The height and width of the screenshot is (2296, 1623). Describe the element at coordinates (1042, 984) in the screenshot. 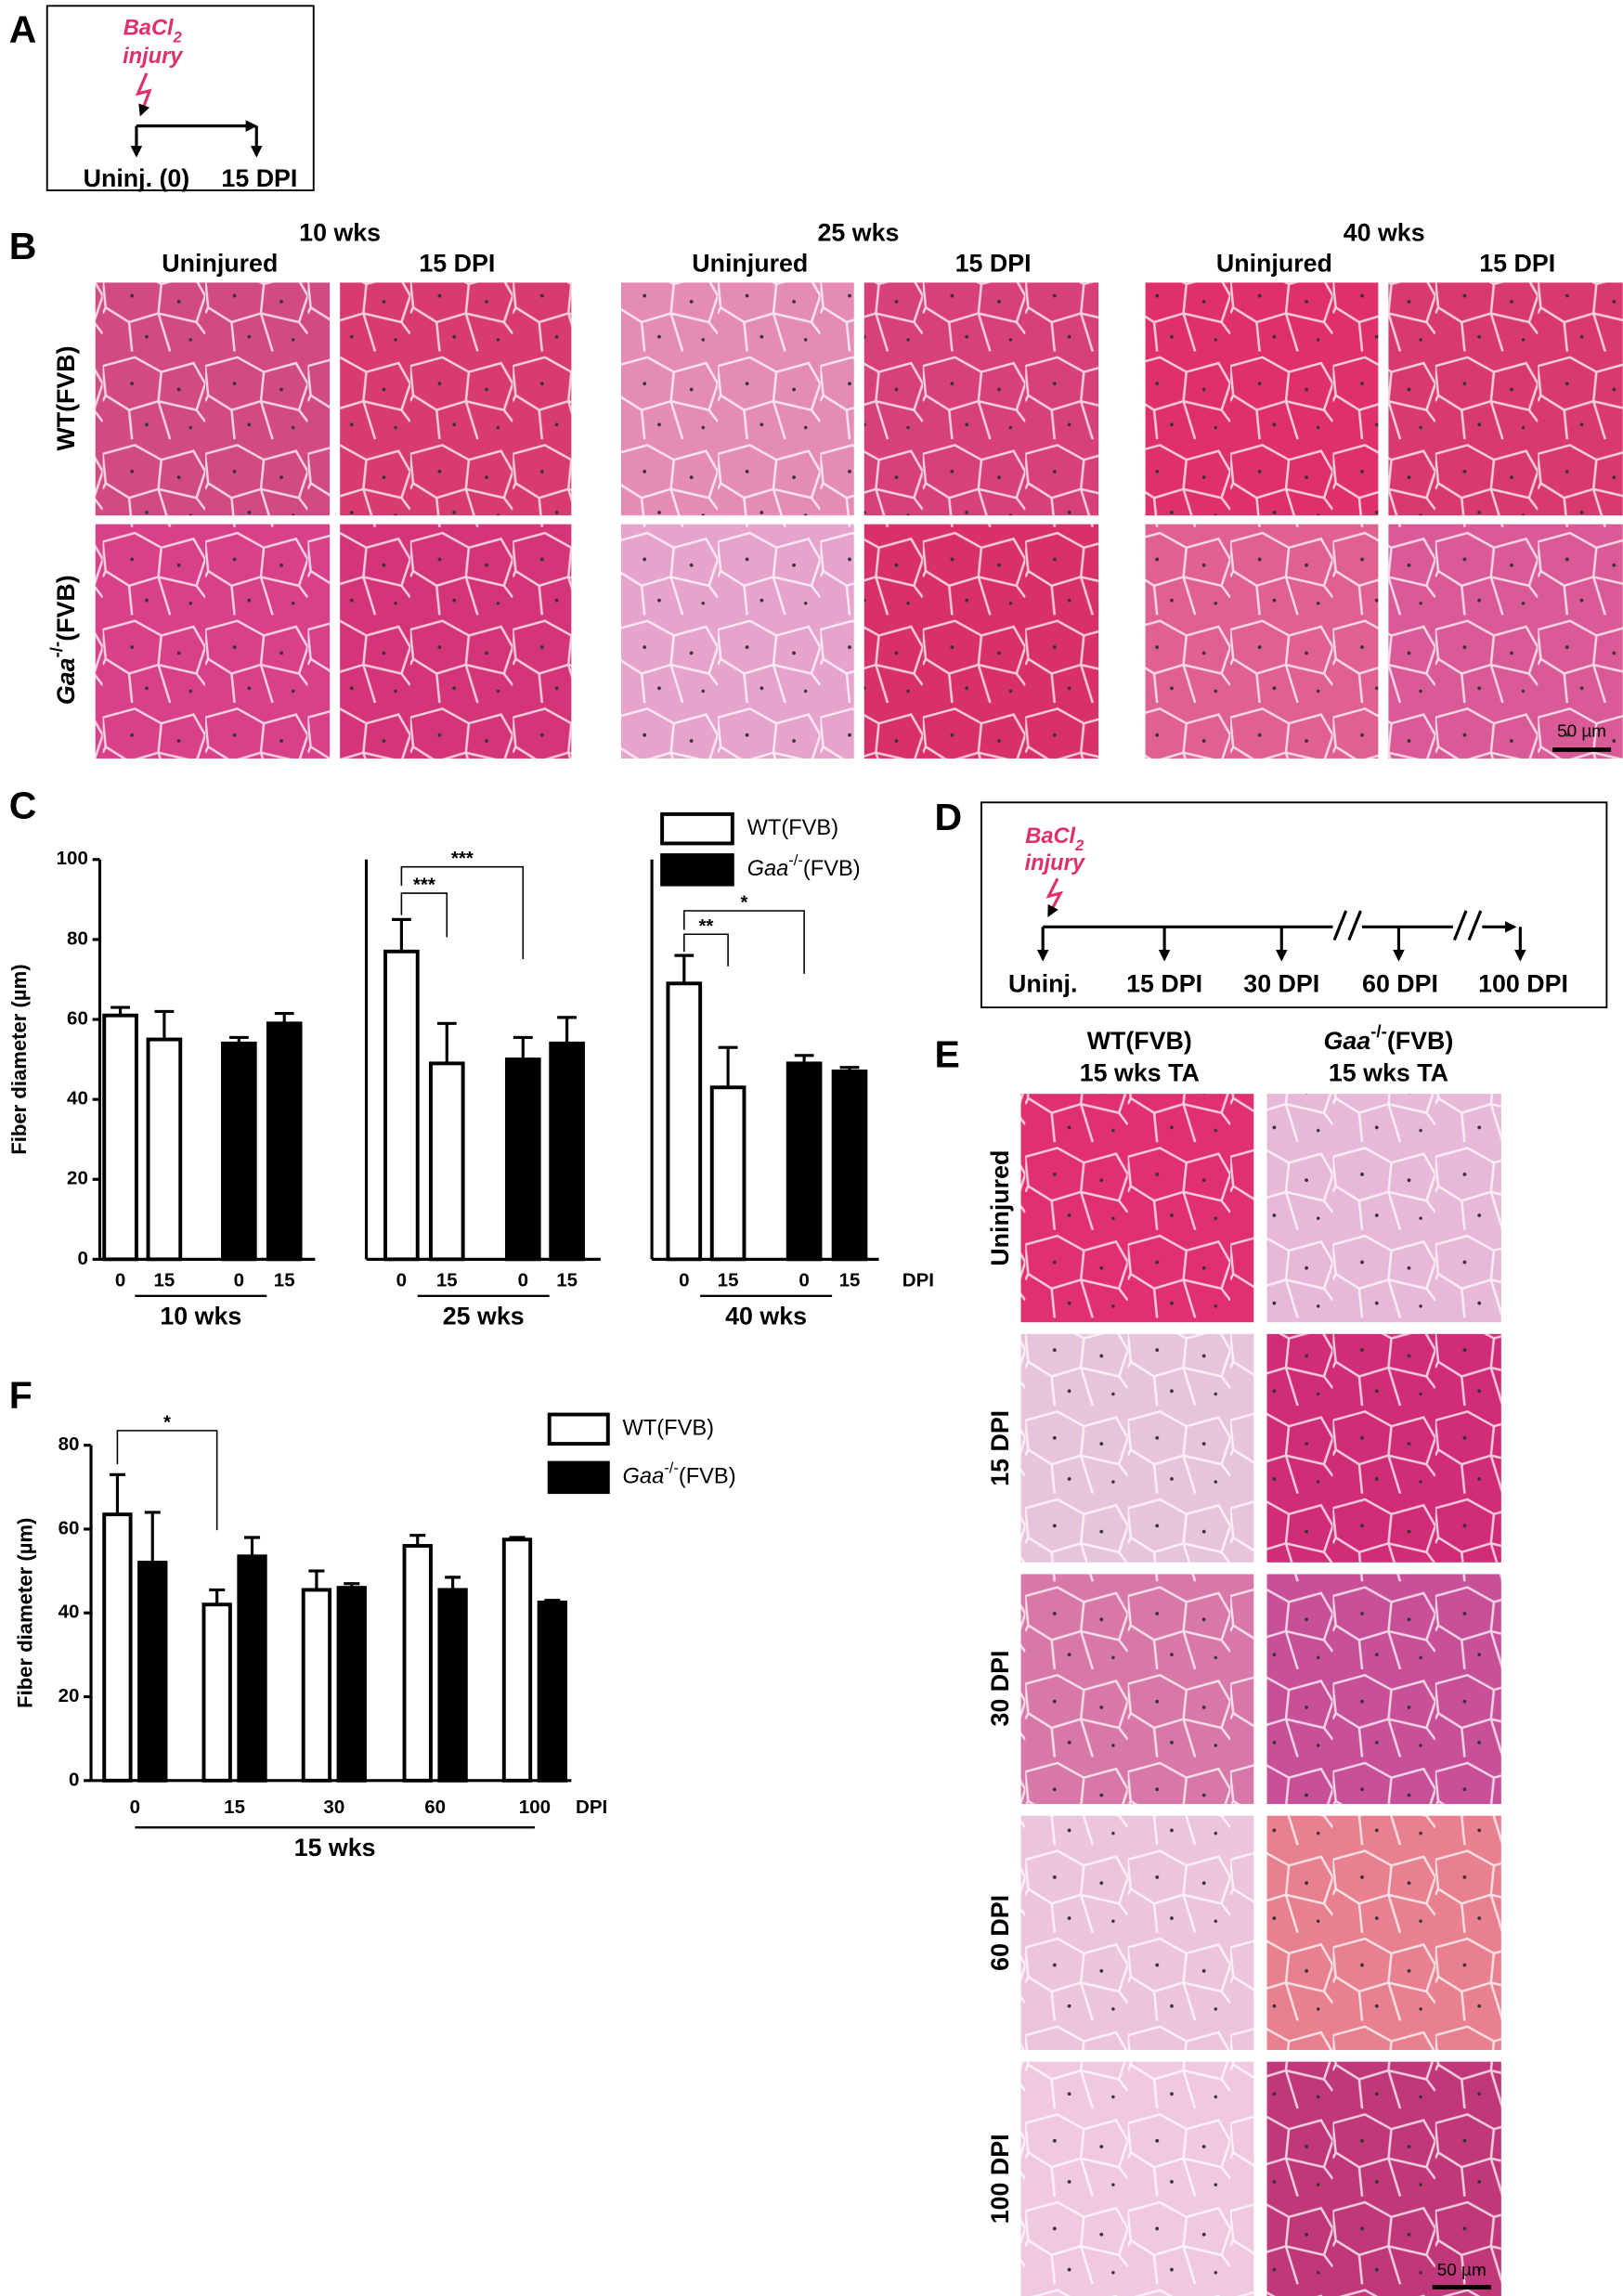

I see `timepoint: Uninj.` at that location.